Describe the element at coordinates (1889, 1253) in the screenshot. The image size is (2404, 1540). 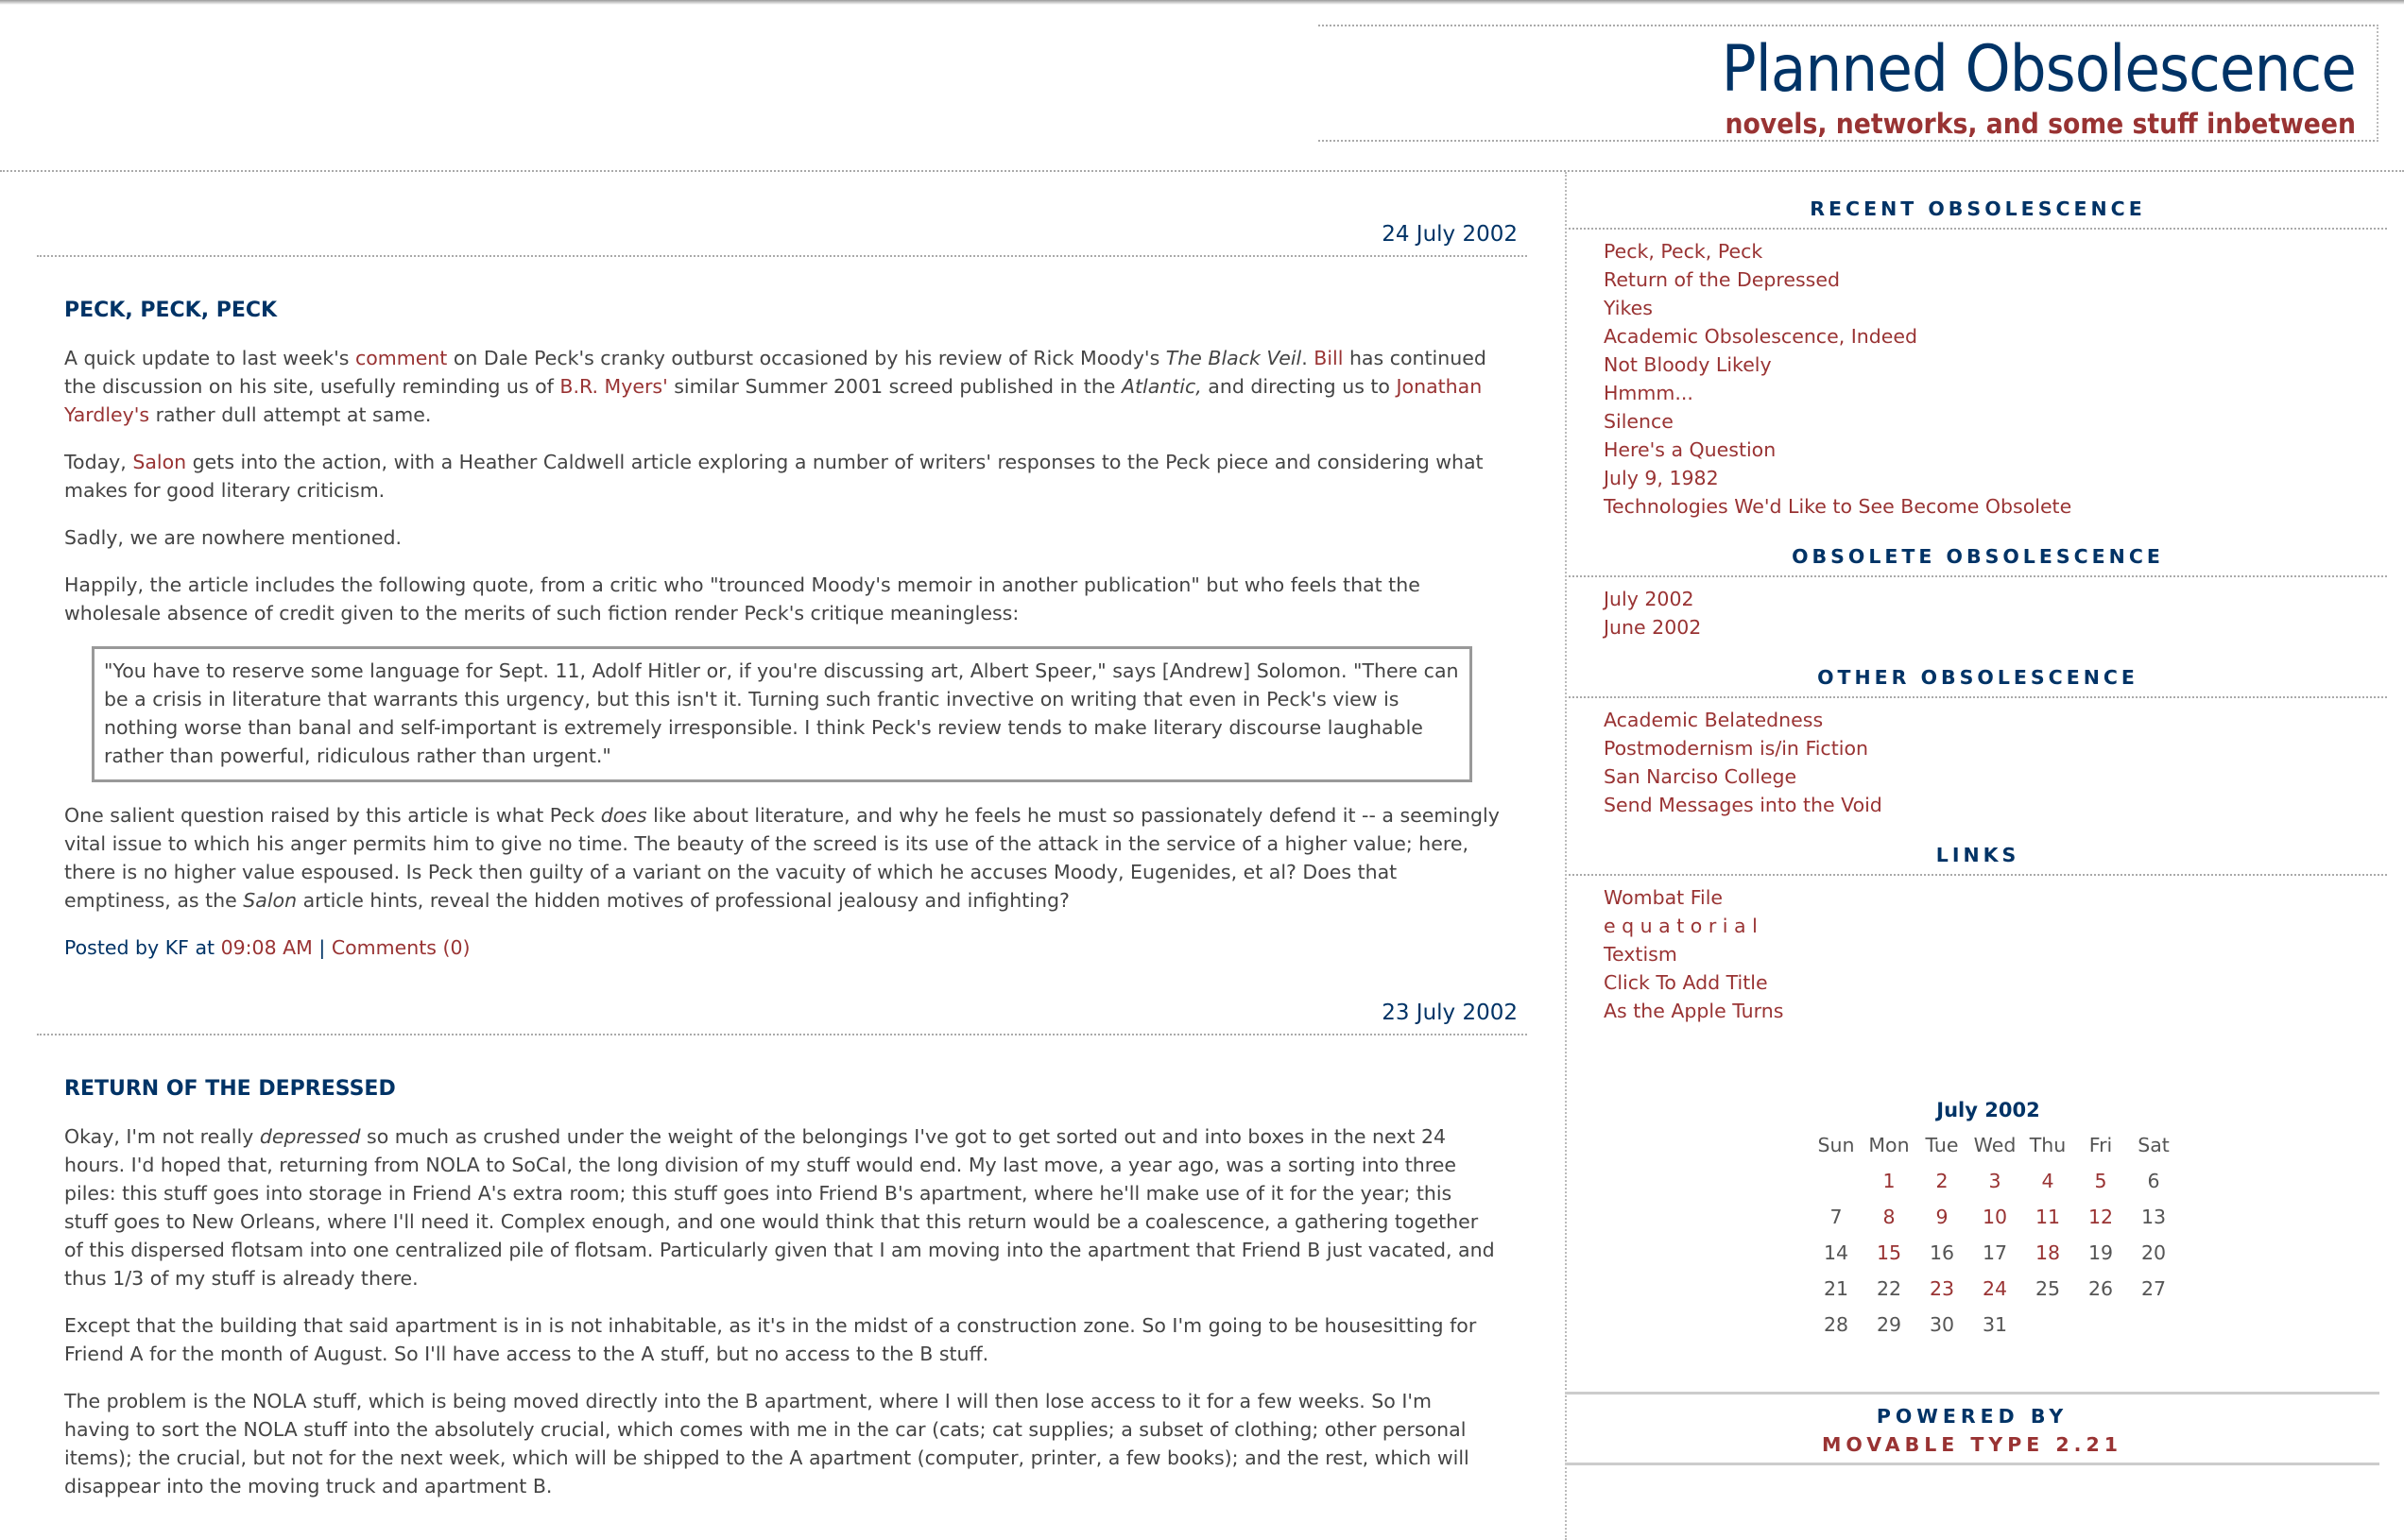
I see `calendar-day: 15` at that location.